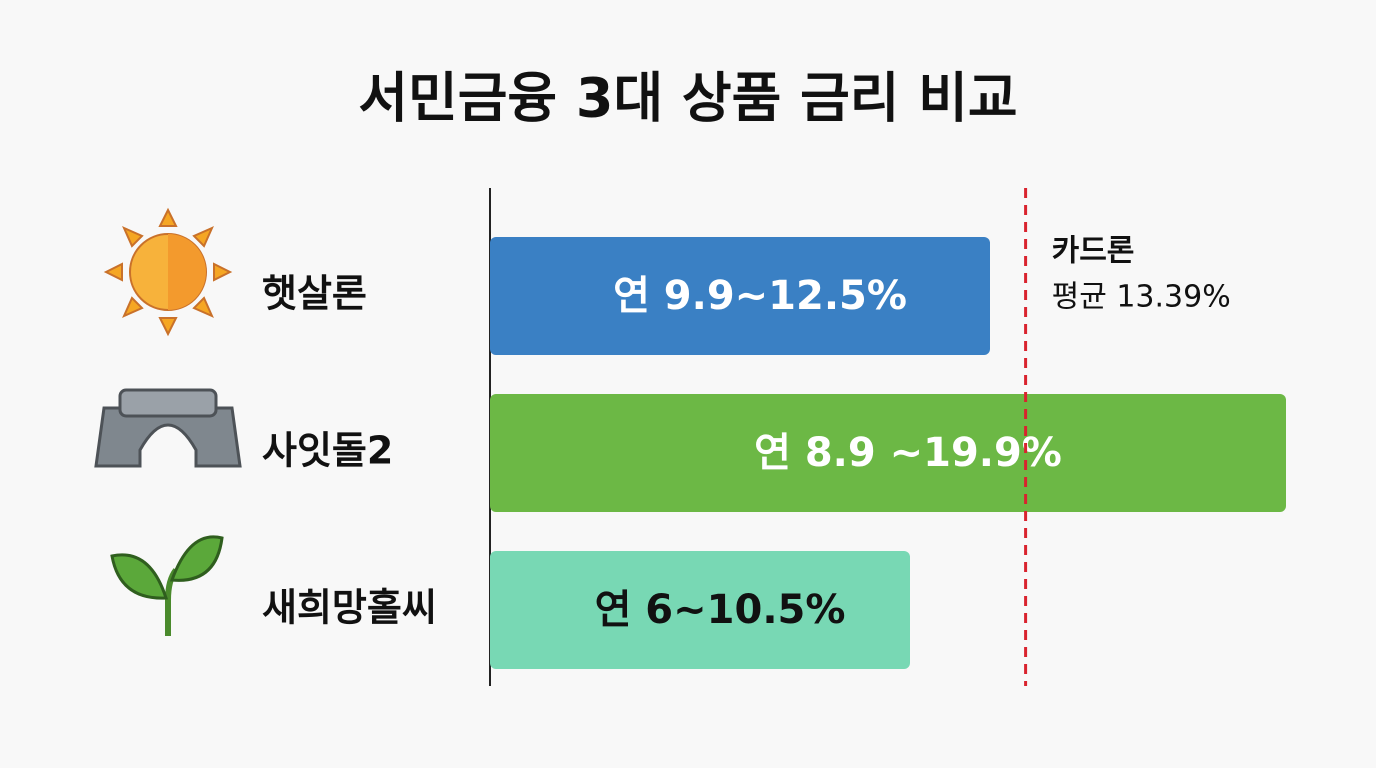 The height and width of the screenshot is (768, 1376). Describe the element at coordinates (908, 453) in the screenshot. I see `bar-label: 연 8.9 ~19.9%` at that location.